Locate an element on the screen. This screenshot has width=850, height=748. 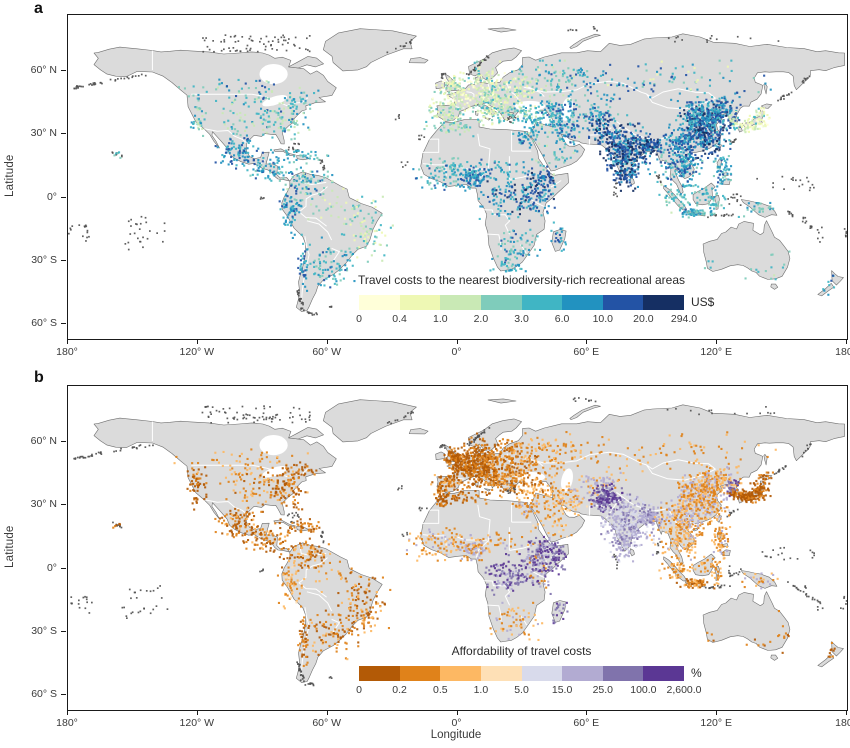
legend-tick-label: 15.0 is located at coordinates (562, 690).